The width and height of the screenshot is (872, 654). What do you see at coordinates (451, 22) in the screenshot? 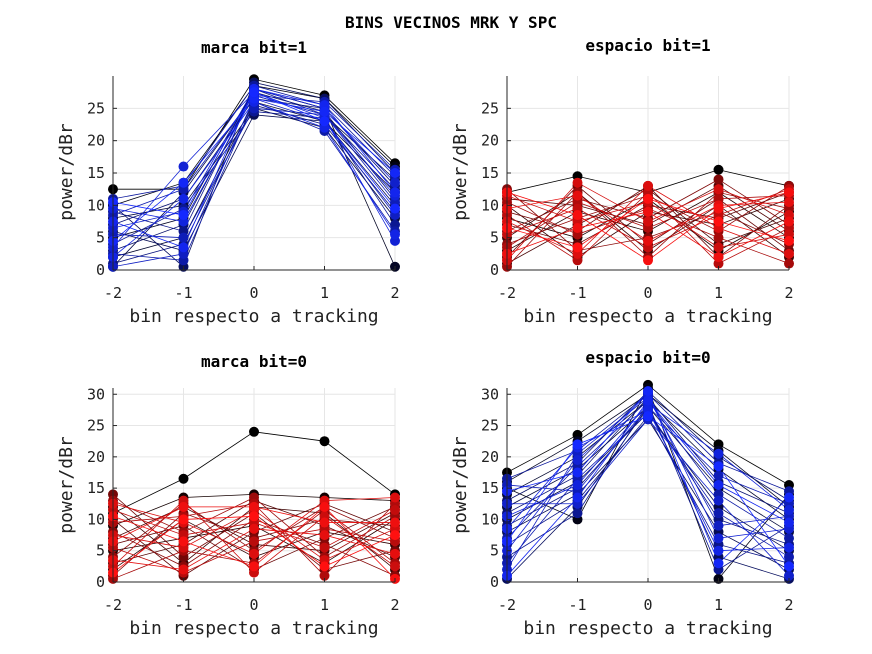
I see `figure-title: BINS VECINOS MRK Y SPC` at bounding box center [451, 22].